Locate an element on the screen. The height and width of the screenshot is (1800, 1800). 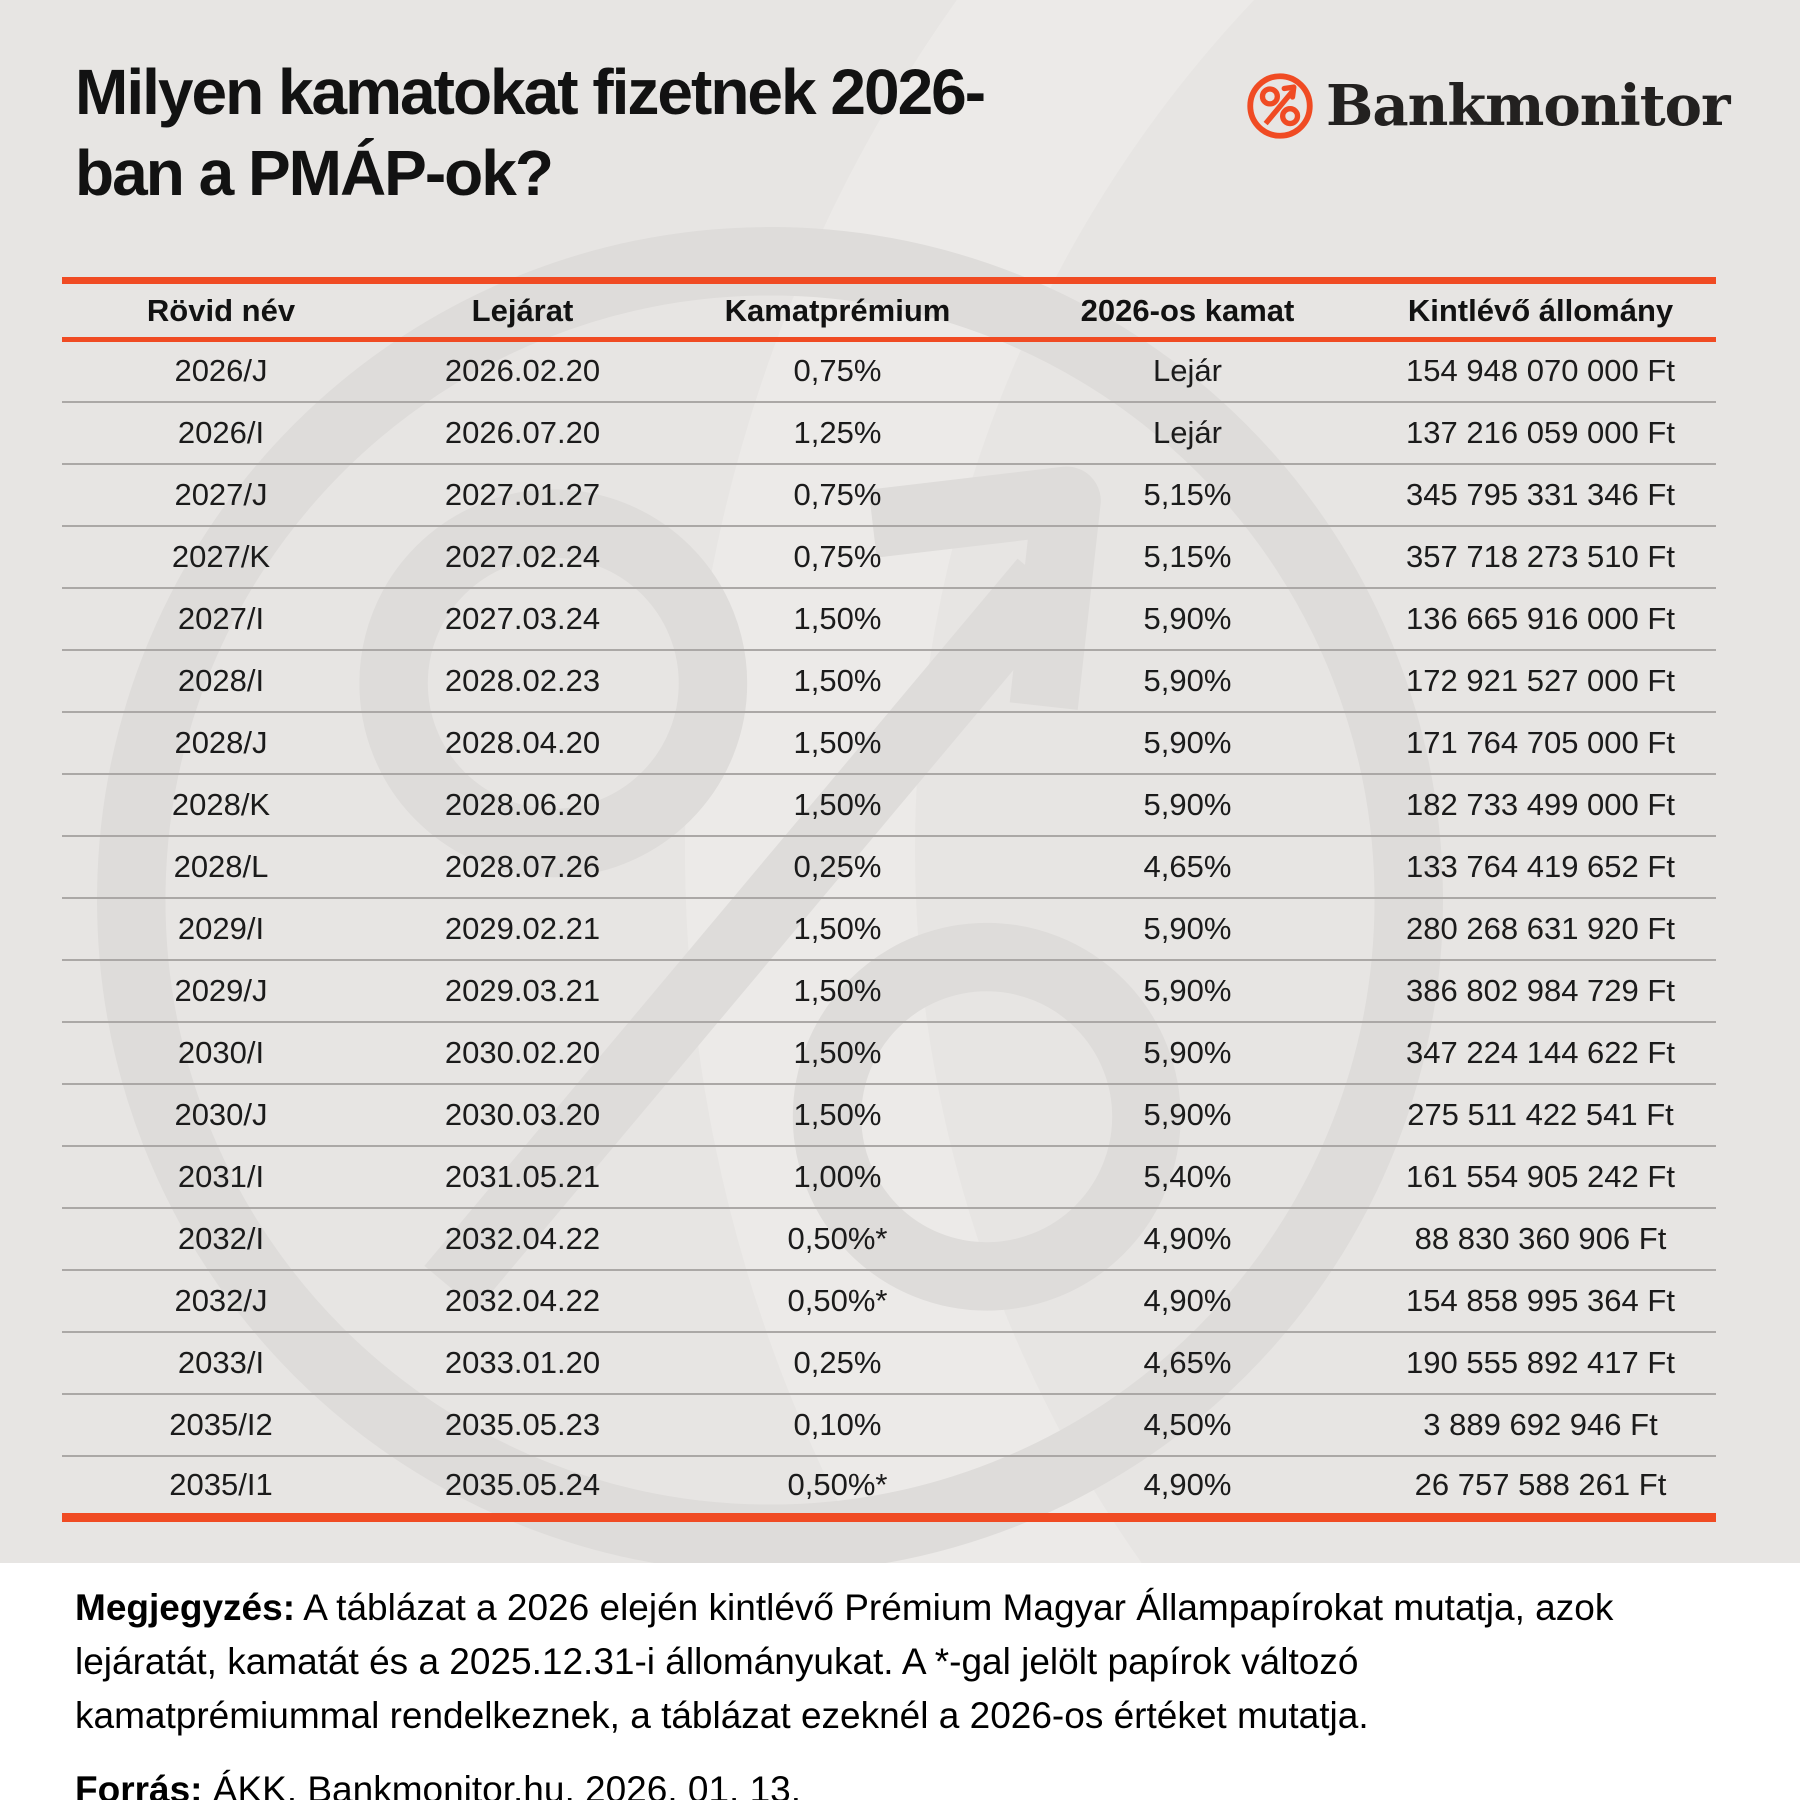
table-cell: 2031.05.21 is located at coordinates (522, 1176).